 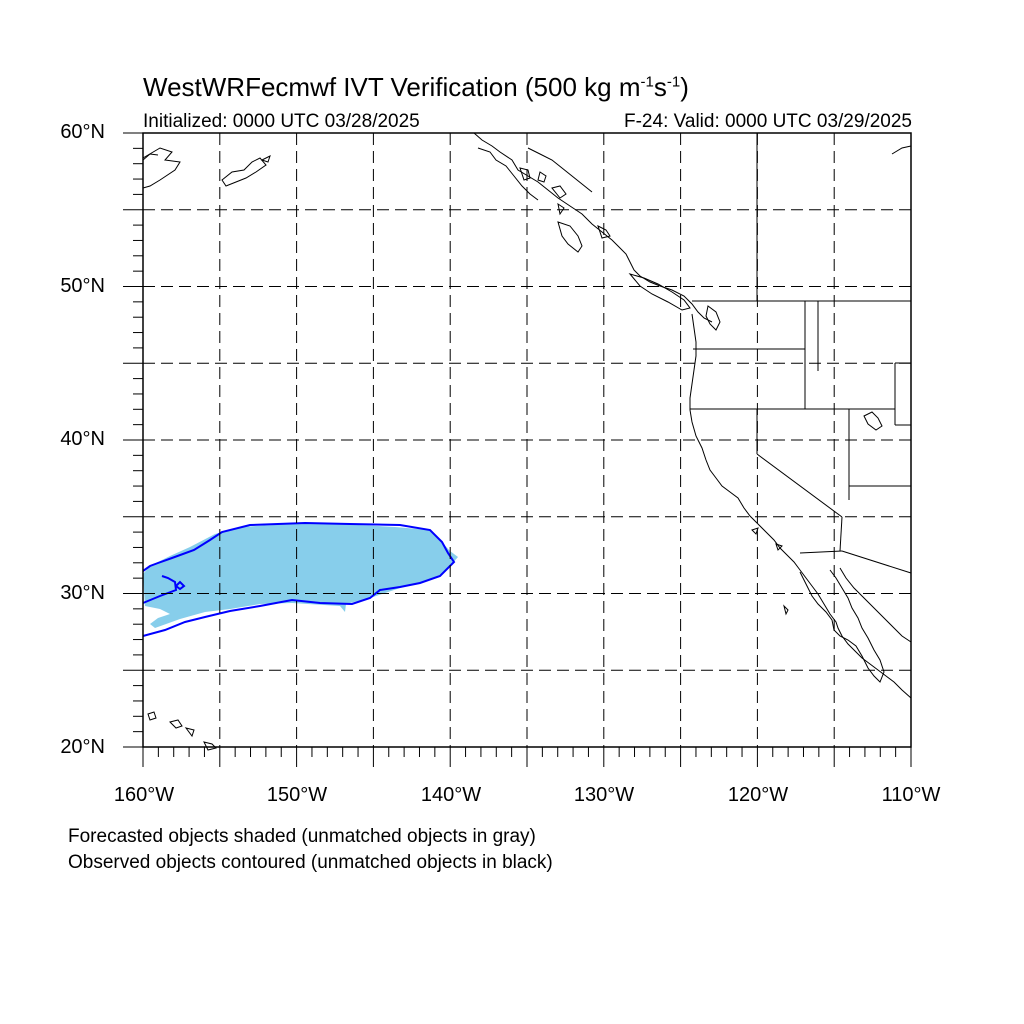 I want to click on lat-label-60n: 60°N, so click(x=82, y=132).